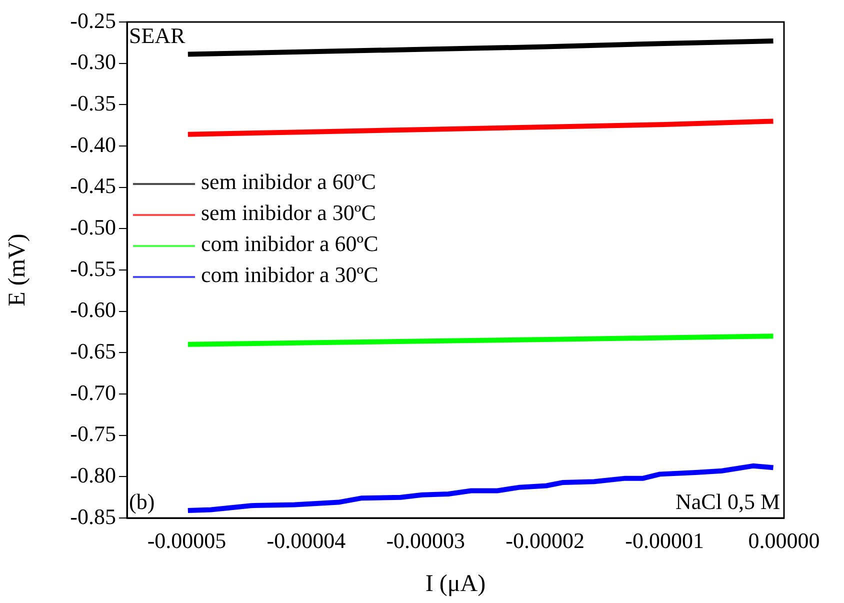 The height and width of the screenshot is (603, 844). I want to click on y-tick-label: -0.40, so click(93, 144).